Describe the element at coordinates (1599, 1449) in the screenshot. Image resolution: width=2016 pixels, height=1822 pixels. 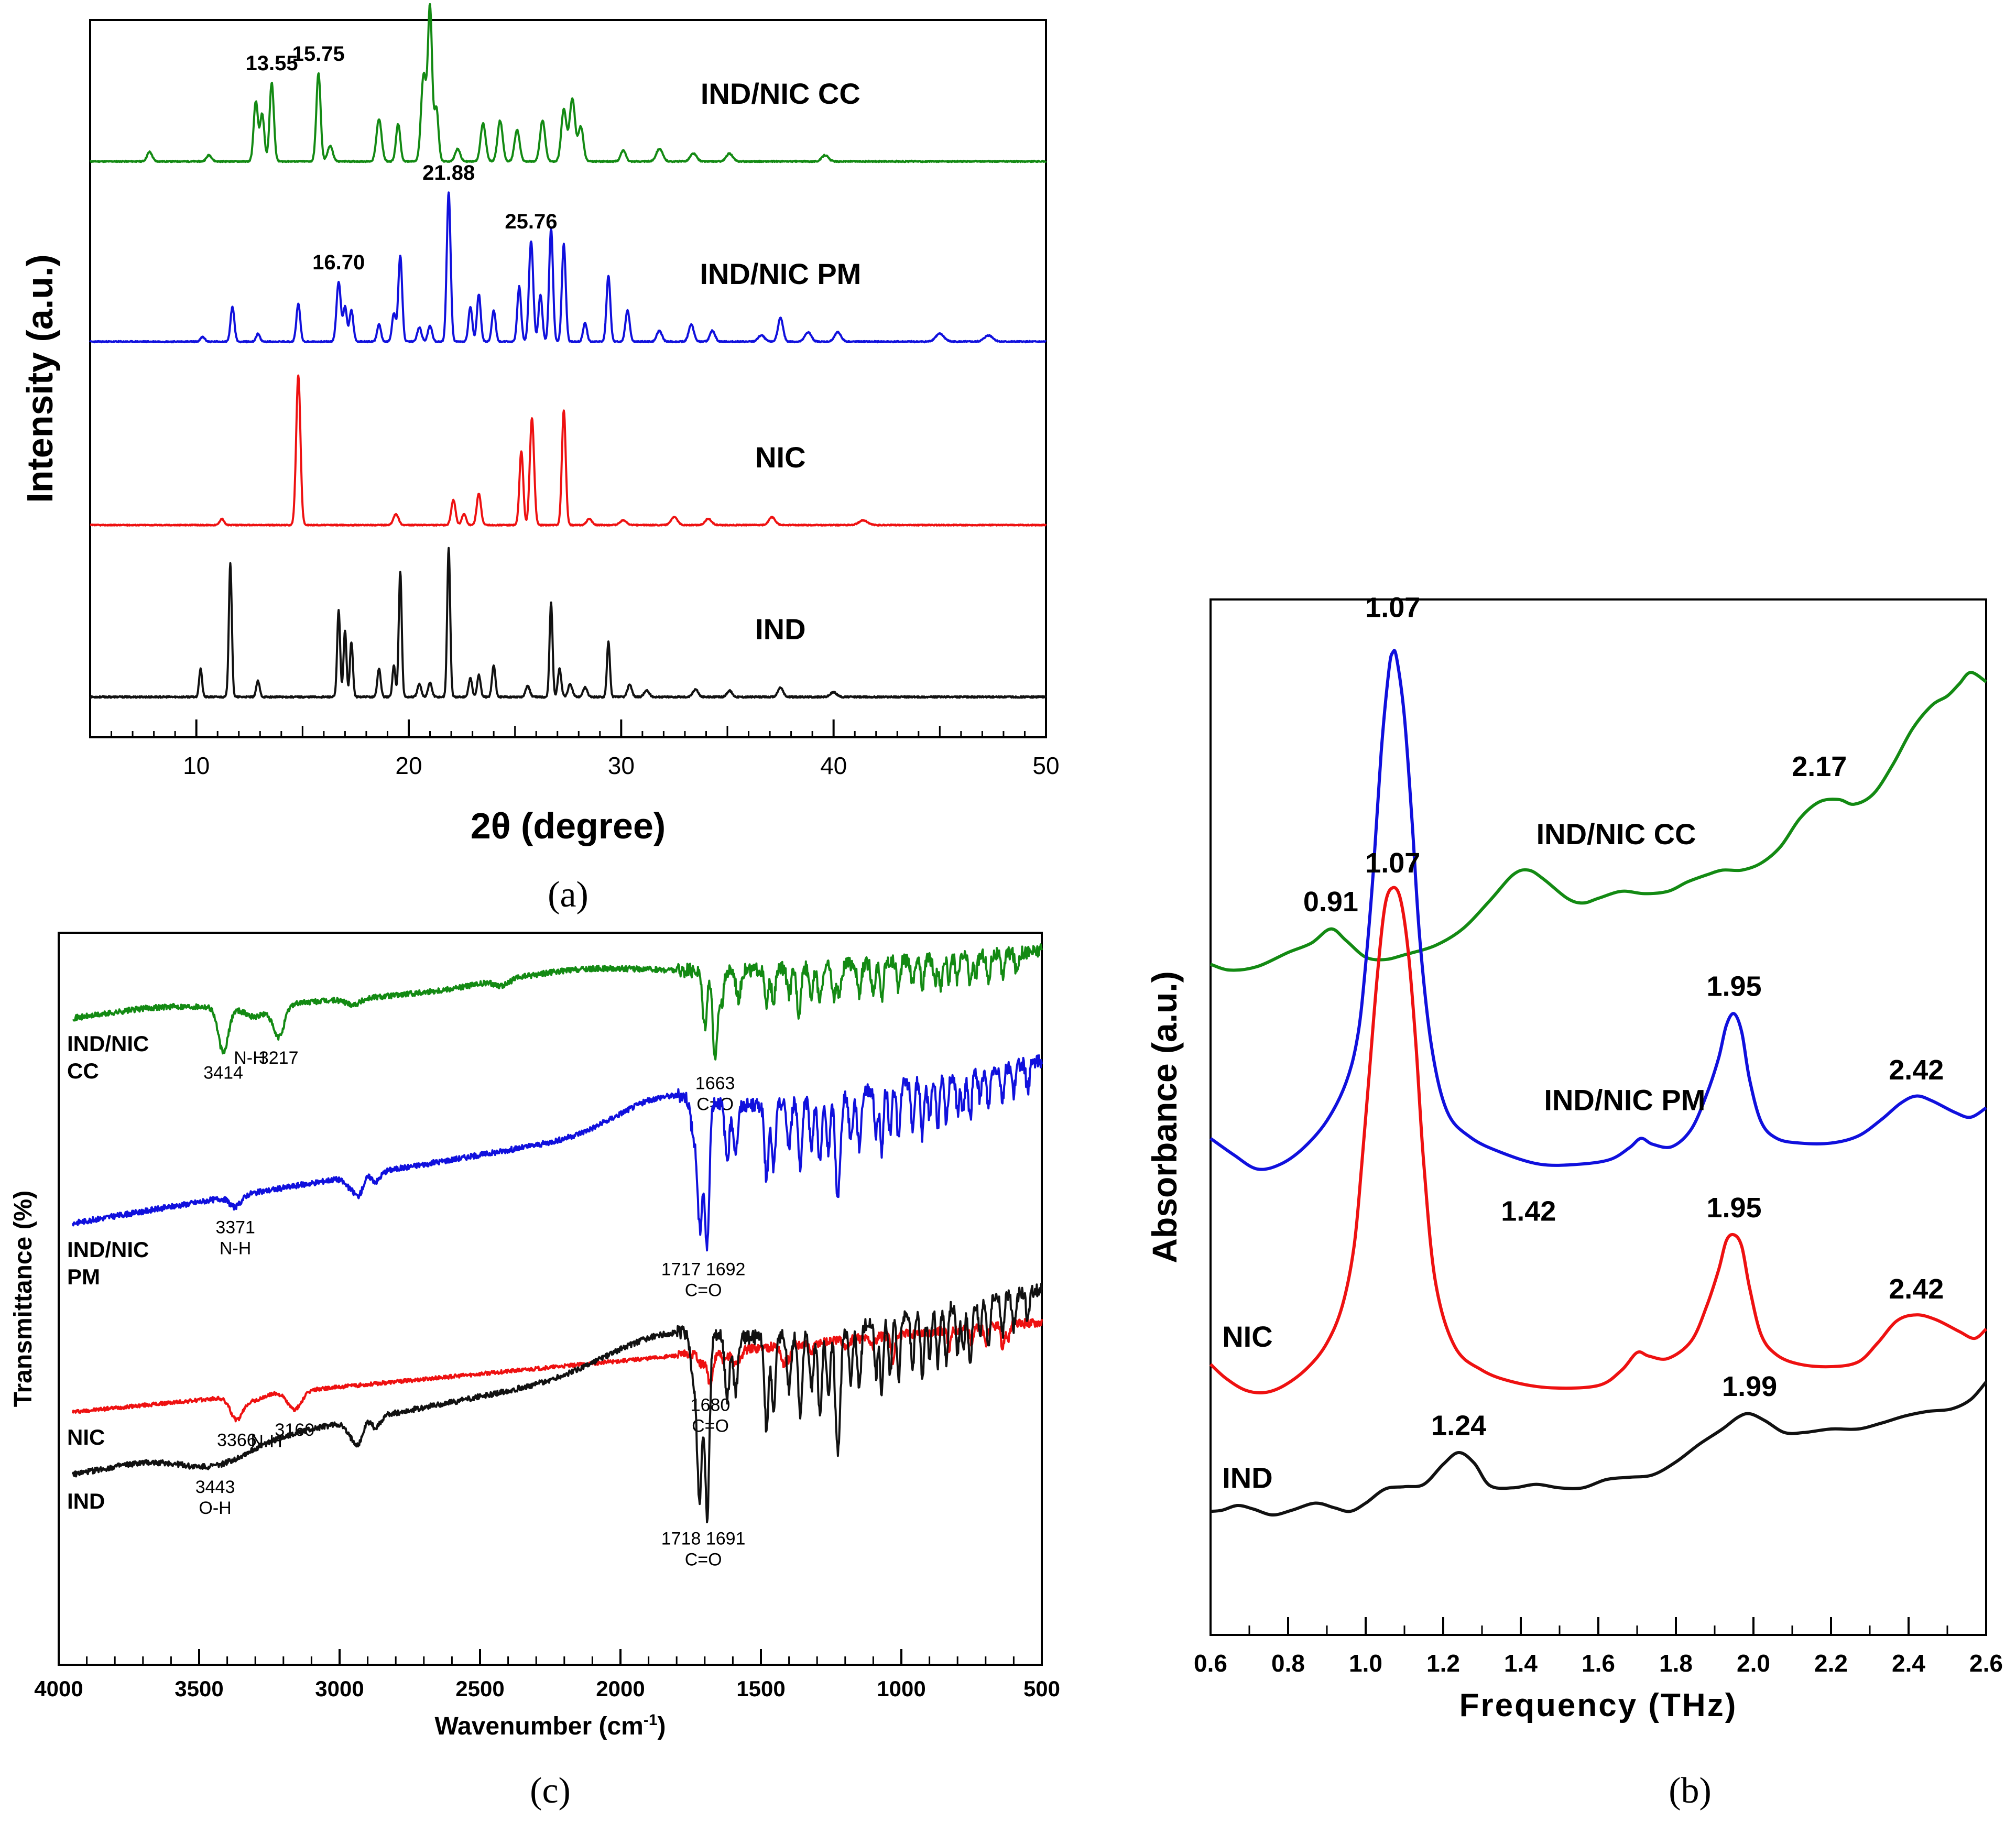
I see `thz-series-line-ind` at that location.